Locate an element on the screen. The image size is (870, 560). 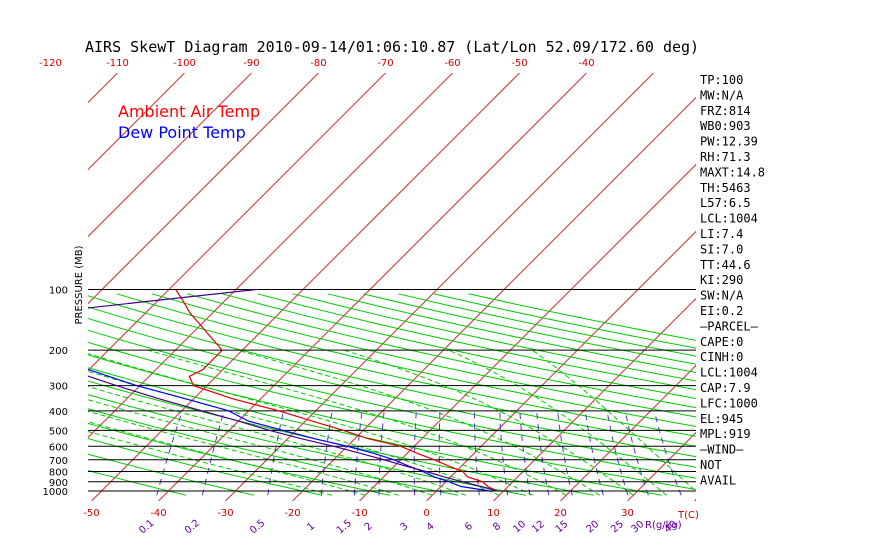
mixing-ratio-tick: 3 is located at coordinates (404, 527).